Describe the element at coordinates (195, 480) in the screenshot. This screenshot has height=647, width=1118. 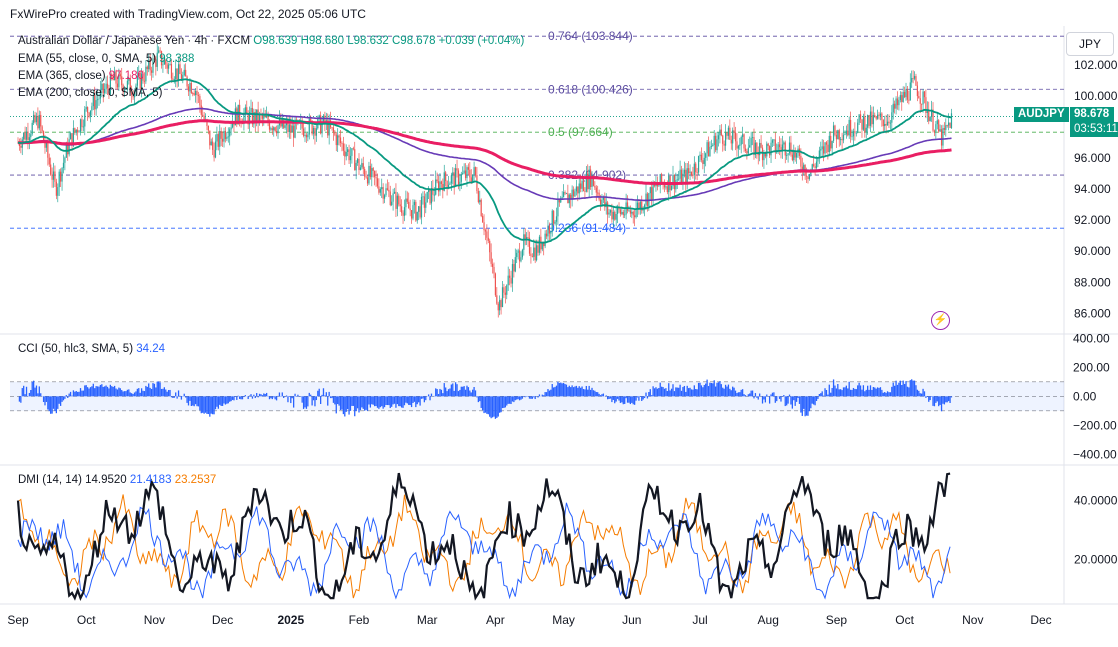
I see `di-minus-value: 23.2537` at that location.